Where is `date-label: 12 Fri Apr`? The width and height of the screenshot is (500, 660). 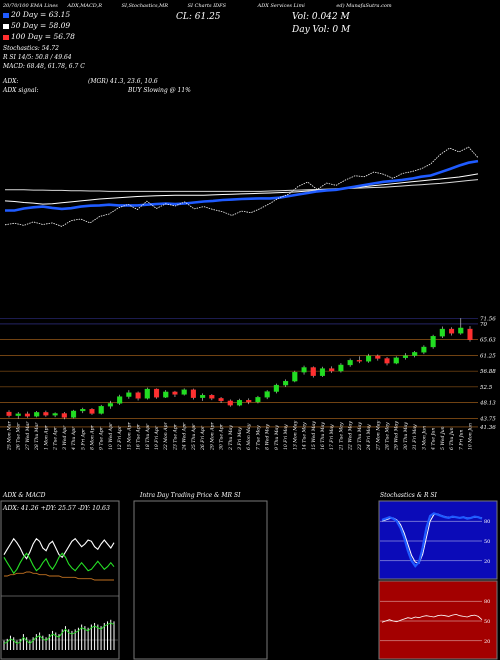
date-label: 12 Fri Apr is located at coordinates (120, 437).